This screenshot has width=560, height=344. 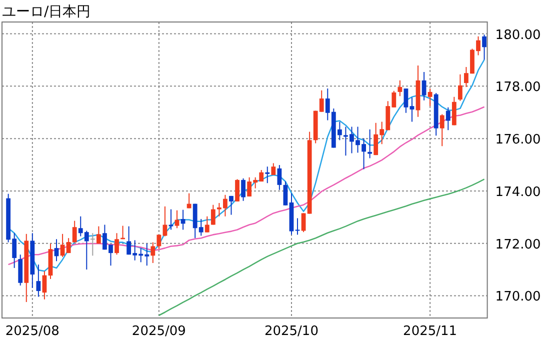 What do you see at coordinates (518, 192) in the screenshot?
I see `y-tick-label: 174.00` at bounding box center [518, 192].